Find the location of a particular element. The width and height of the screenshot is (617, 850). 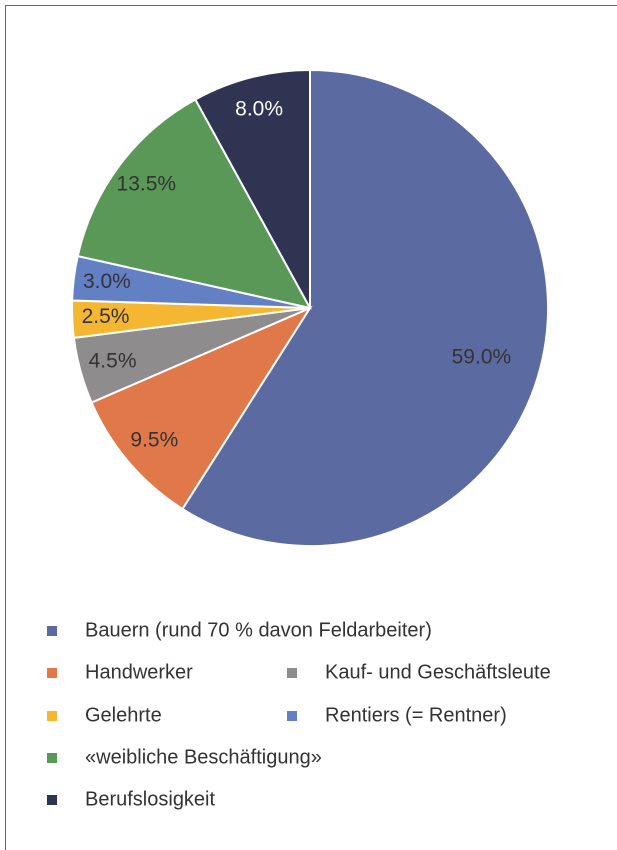

legend-label: «weibliche Beschäftigung» is located at coordinates (203, 757).